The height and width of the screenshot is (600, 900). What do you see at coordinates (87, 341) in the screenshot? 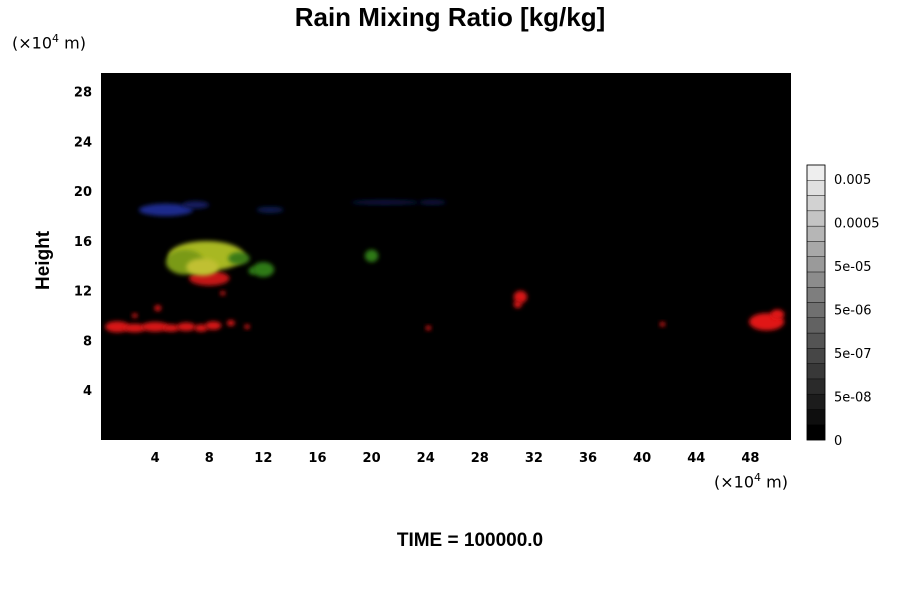
I see `y-tick-label: 8` at bounding box center [87, 341].